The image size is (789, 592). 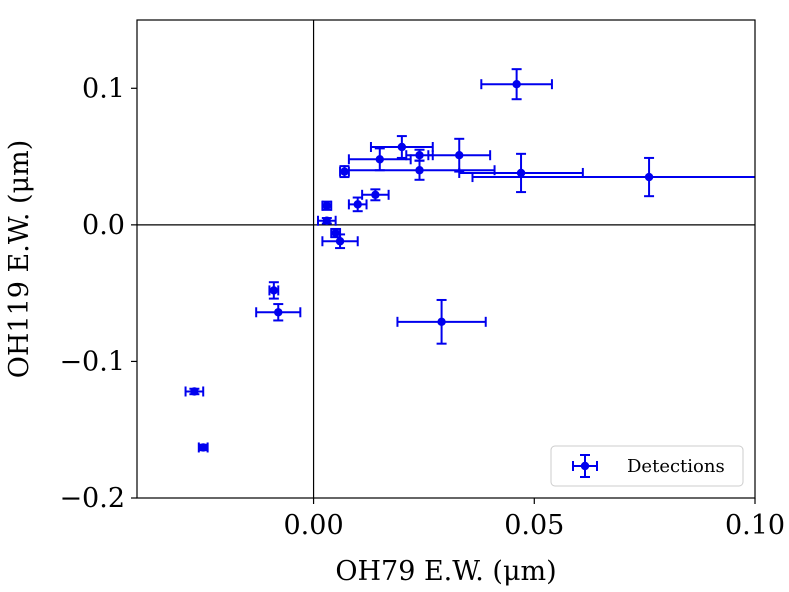 I want to click on y-tick-label: −0.1, so click(x=92, y=361).